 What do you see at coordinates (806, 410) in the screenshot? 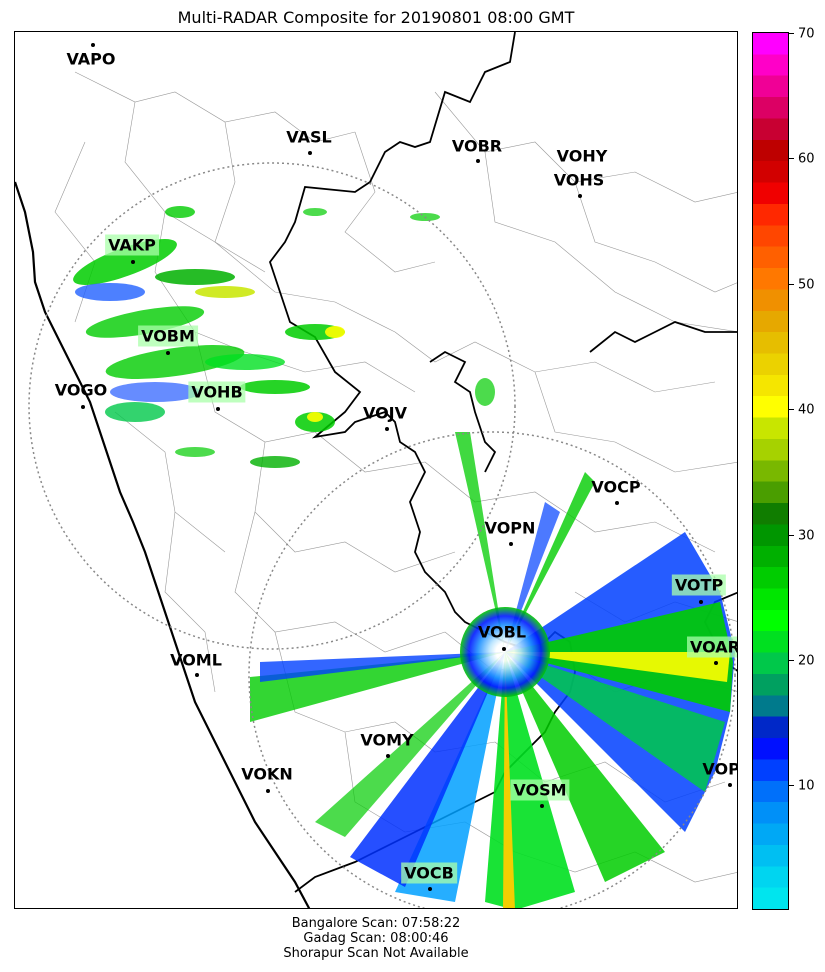
I see `colorbar-tick-label: 40` at bounding box center [806, 410].